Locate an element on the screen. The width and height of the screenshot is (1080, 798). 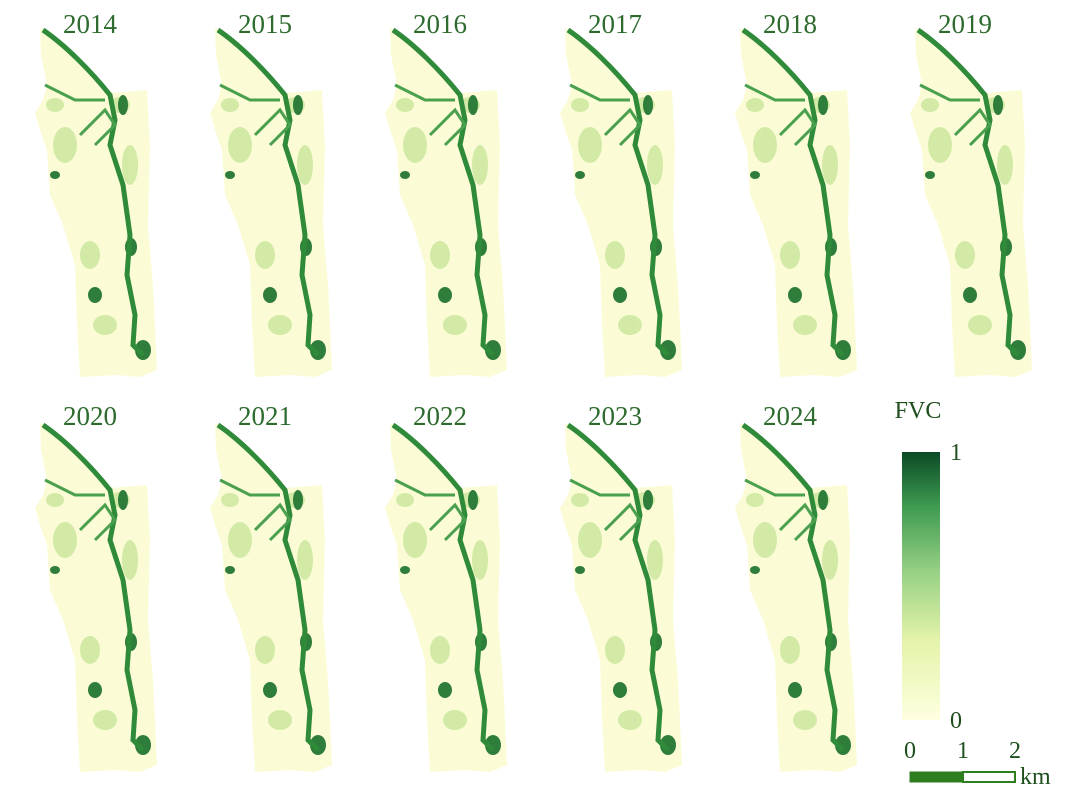
map-panel: 2021 is located at coordinates (271, 586).